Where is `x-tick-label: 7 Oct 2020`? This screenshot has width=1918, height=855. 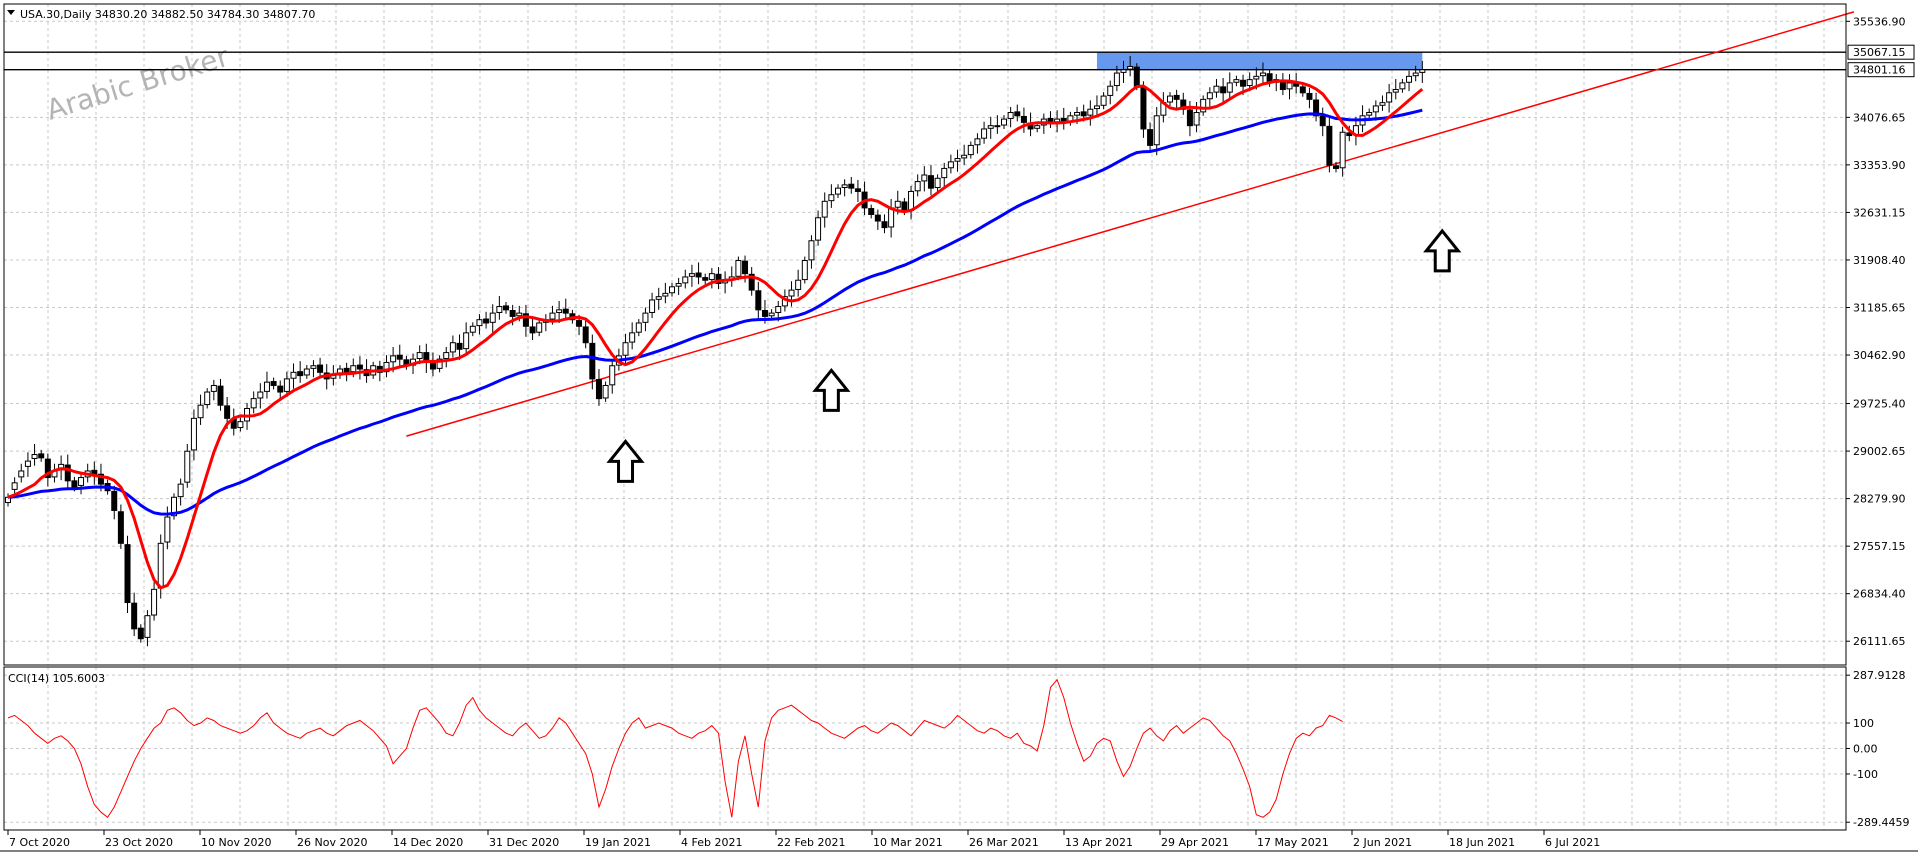
x-tick-label: 7 Oct 2020 is located at coordinates (39, 842).